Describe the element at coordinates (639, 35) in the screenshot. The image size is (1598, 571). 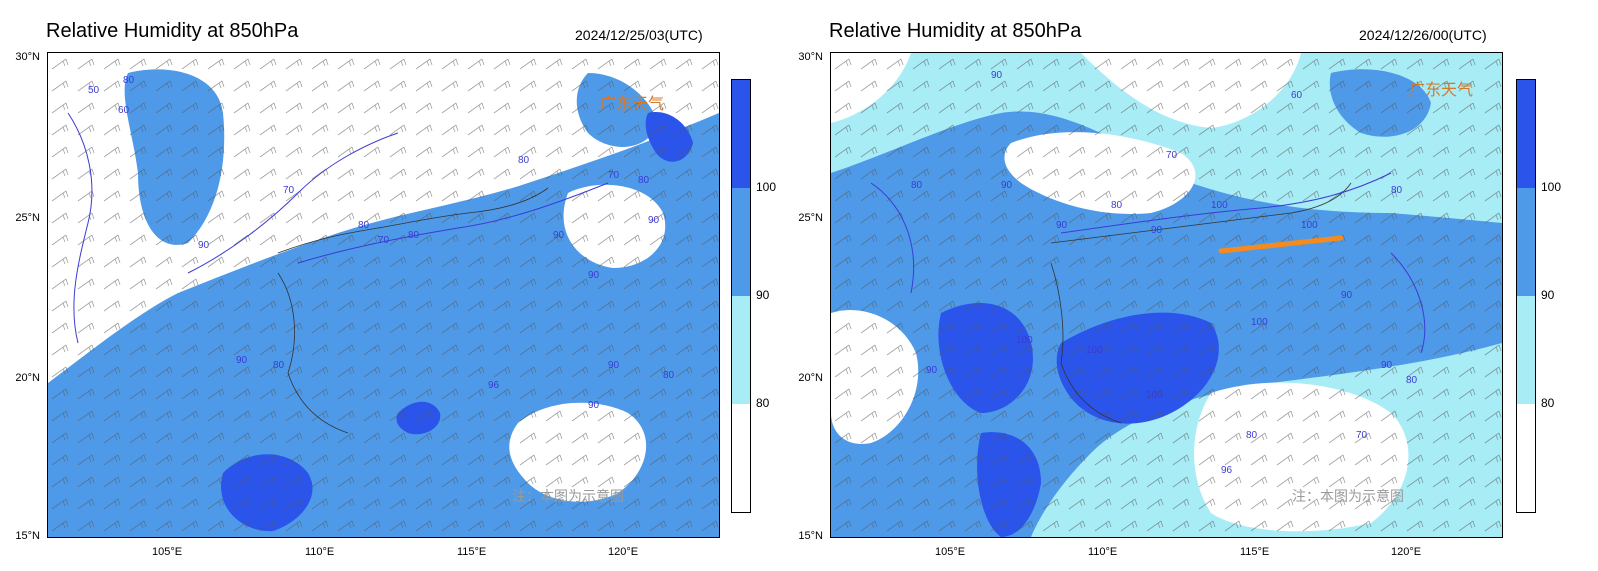
I see `panel-time: 2024/12/25/03(UTC)` at that location.